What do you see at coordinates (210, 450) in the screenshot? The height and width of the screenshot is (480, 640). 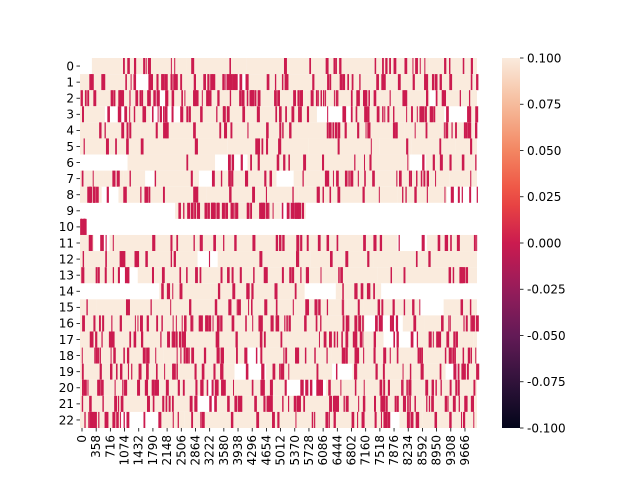 I see `x-tick-label: 3222` at bounding box center [210, 450].